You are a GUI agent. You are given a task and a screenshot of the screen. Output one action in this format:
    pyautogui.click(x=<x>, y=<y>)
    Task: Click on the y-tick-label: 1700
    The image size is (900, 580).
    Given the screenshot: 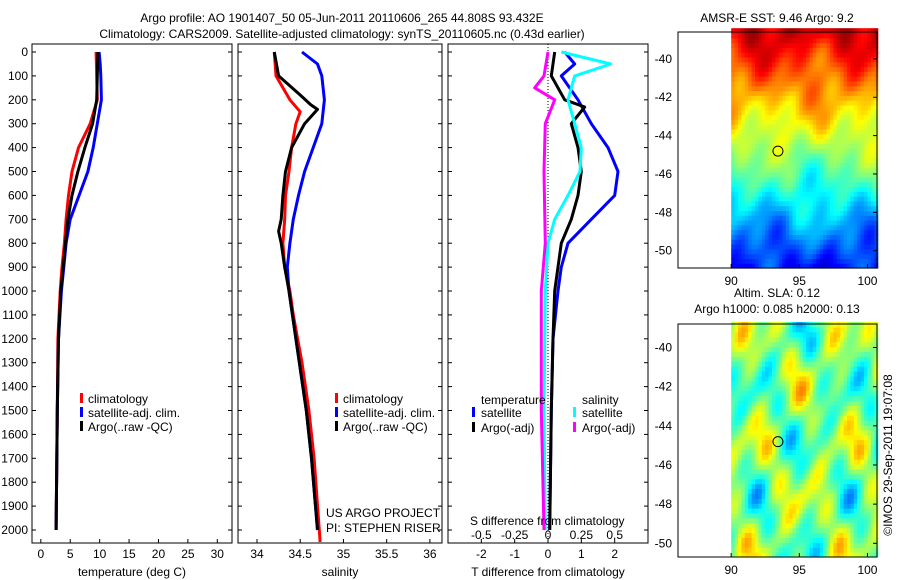 What is the action you would take?
    pyautogui.click(x=14, y=458)
    